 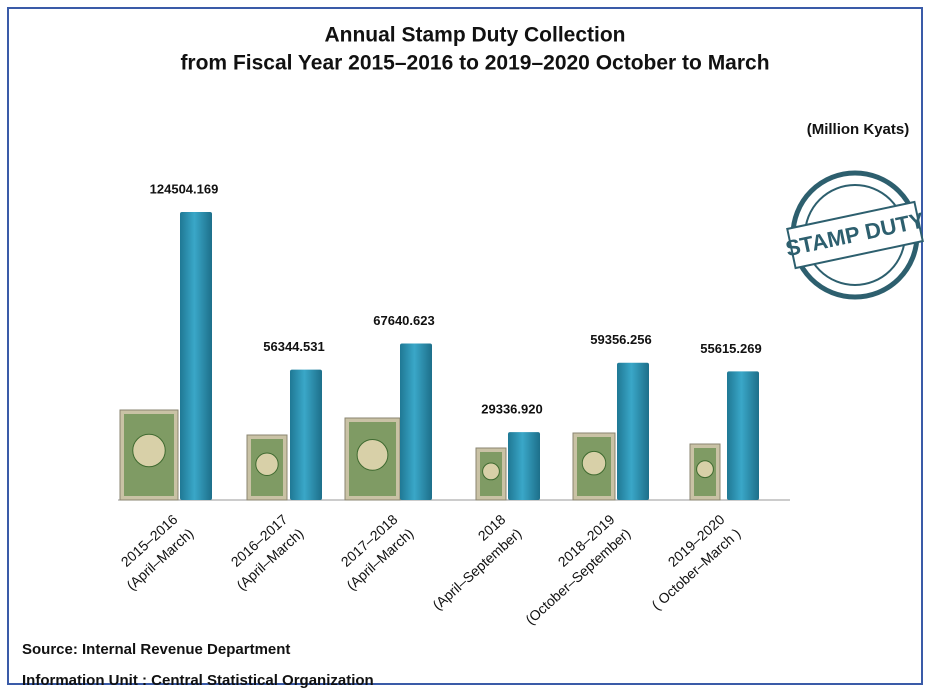 I want to click on value-label: 29336.920, so click(x=511, y=409).